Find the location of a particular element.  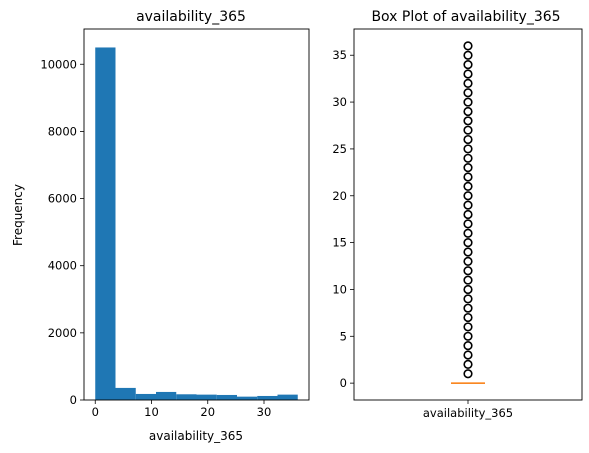

y-tick-label: 20 is located at coordinates (339, 196).